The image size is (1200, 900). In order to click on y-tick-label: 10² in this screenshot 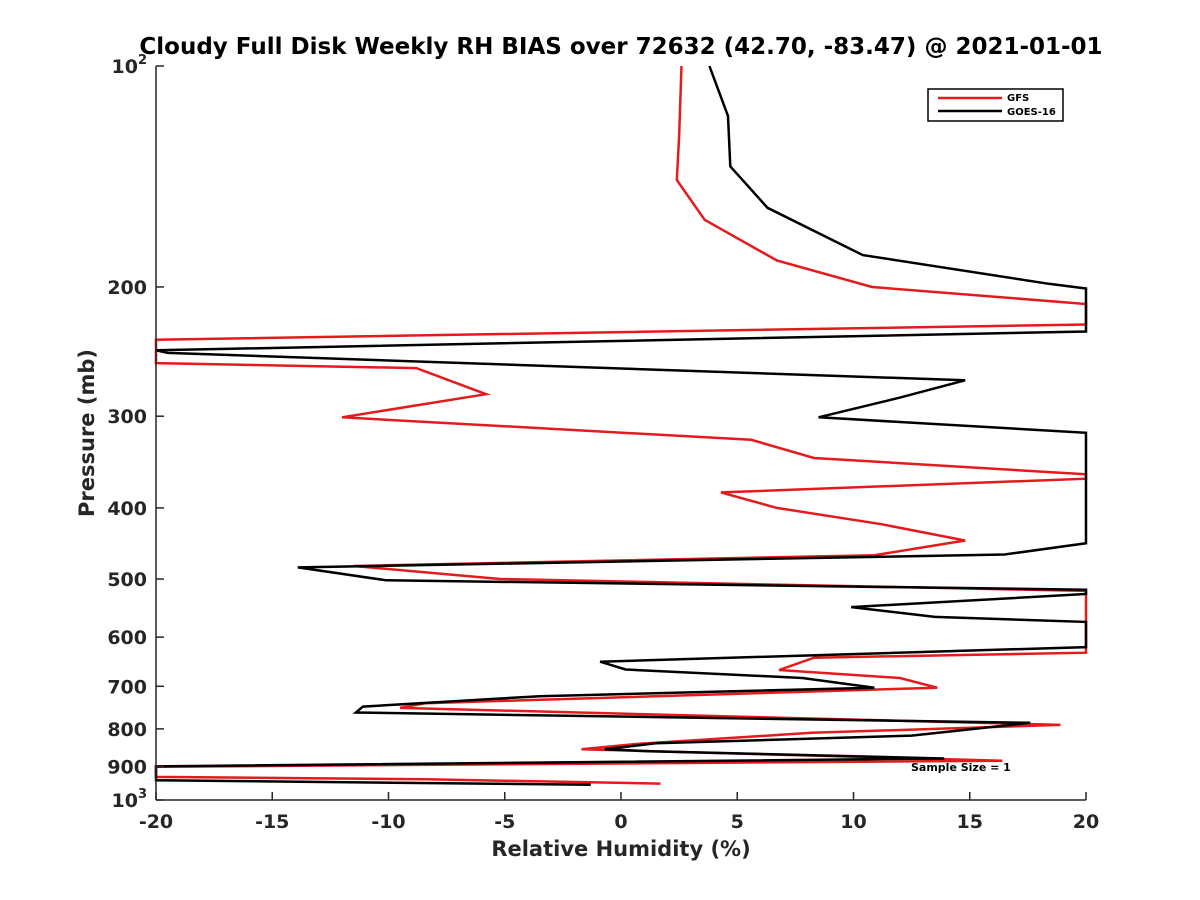, I will do `click(130, 65)`.